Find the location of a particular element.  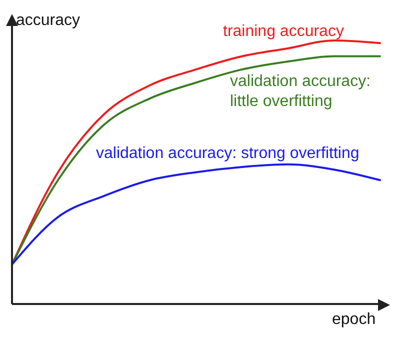

y-axis-title: accuracy is located at coordinates (48, 21).